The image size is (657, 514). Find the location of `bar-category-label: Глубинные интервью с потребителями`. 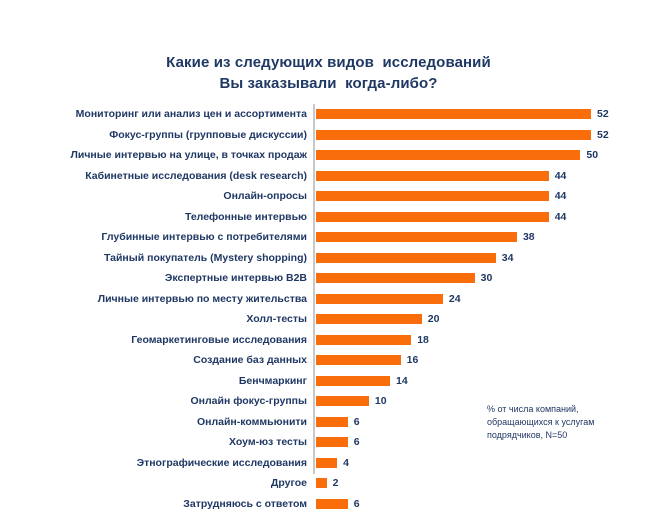

bar-category-label: Глубинные интервью с потребителями is located at coordinates (162, 237).